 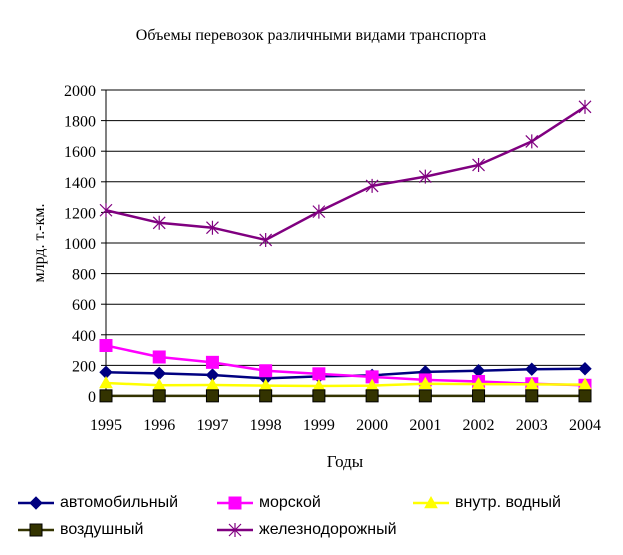 What do you see at coordinates (159, 425) in the screenshot?
I see `x-tick-label: 1996` at bounding box center [159, 425].